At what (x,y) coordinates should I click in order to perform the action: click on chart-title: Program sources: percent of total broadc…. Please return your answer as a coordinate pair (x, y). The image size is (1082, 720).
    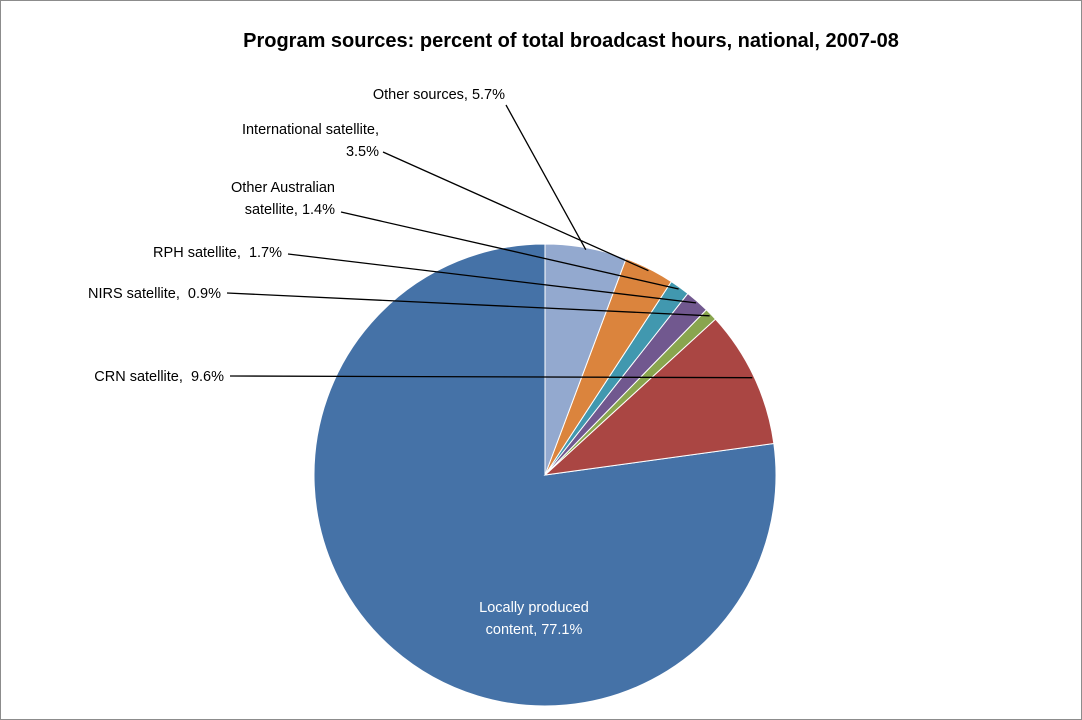
    Looking at the image, I should click on (571, 41).